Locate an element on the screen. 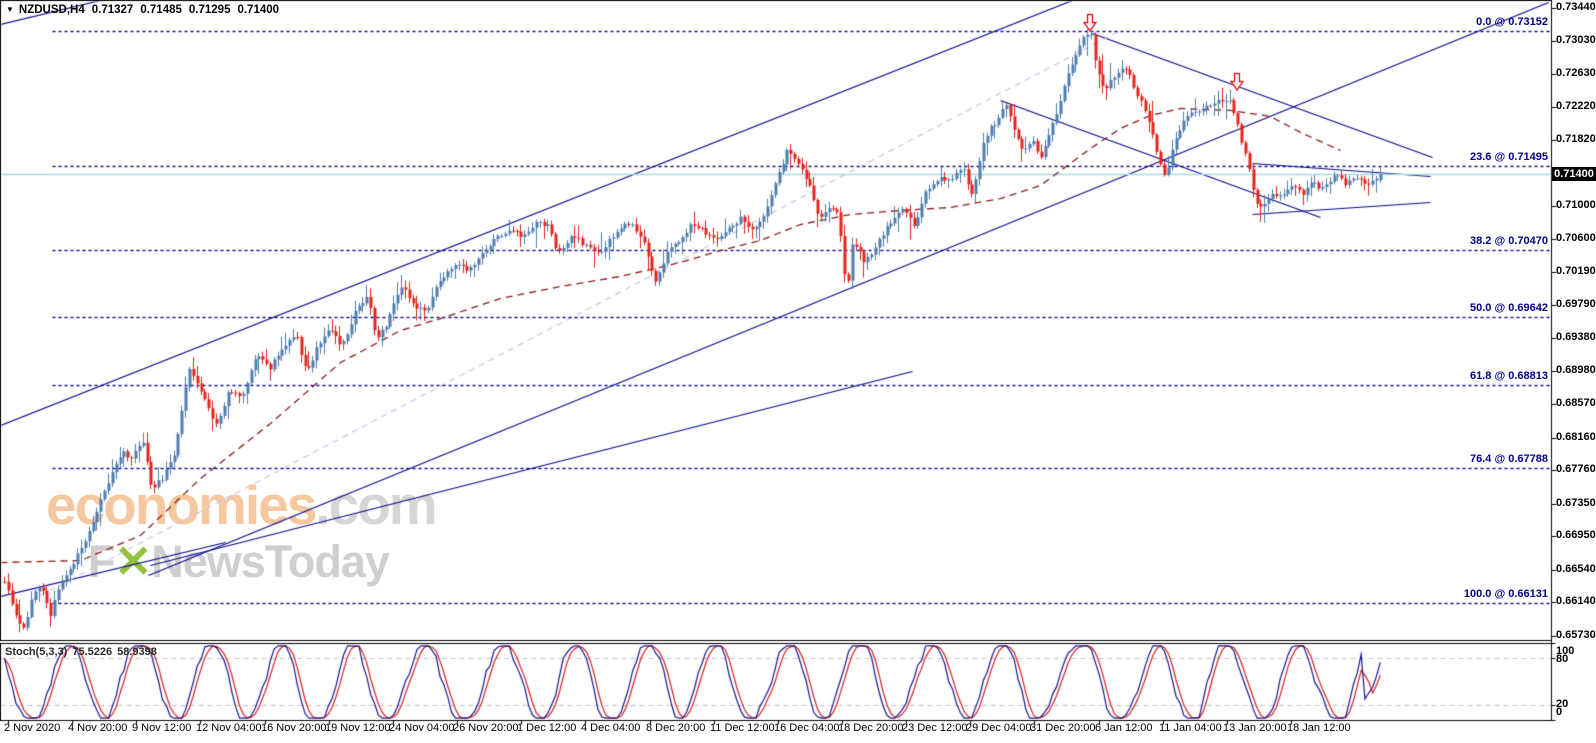  price-tick-label: 0.68980 is located at coordinates (1576, 370).